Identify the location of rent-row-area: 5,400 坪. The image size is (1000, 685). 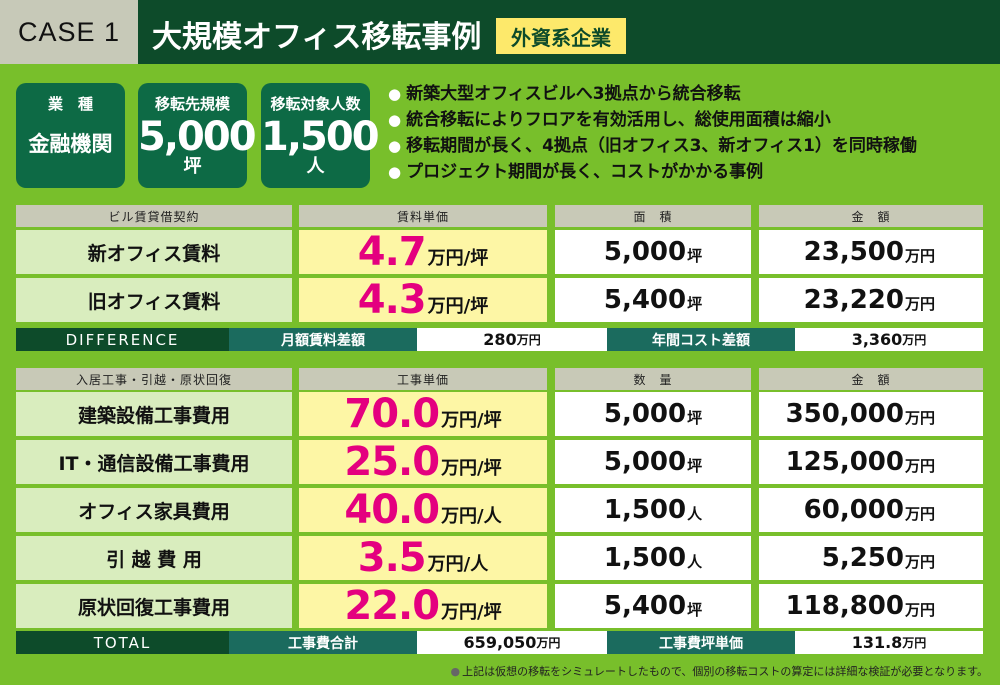
(653, 300).